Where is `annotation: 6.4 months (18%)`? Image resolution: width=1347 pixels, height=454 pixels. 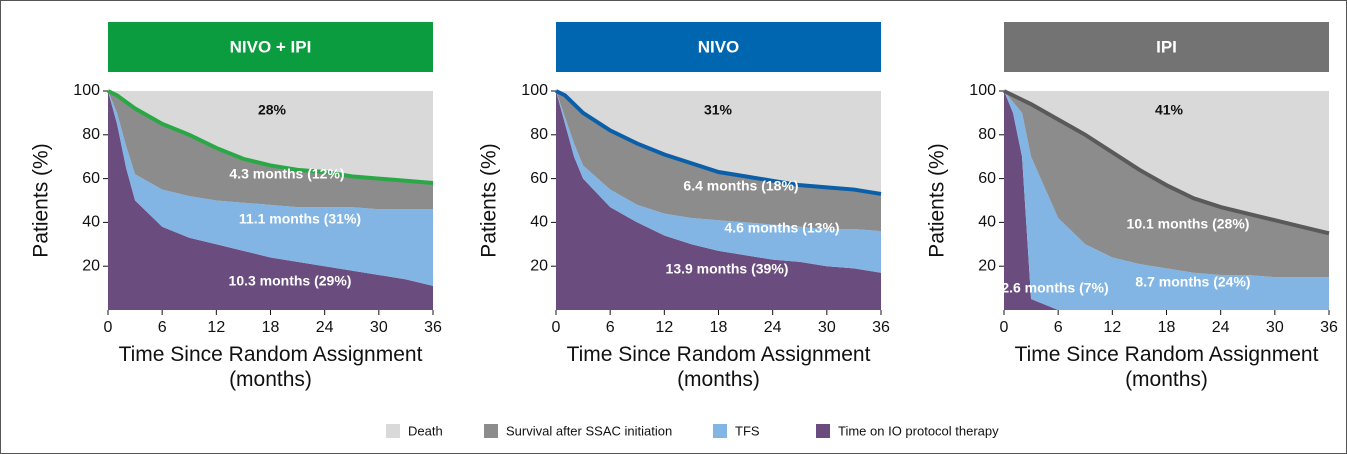
annotation: 6.4 months (18%) is located at coordinates (740, 186).